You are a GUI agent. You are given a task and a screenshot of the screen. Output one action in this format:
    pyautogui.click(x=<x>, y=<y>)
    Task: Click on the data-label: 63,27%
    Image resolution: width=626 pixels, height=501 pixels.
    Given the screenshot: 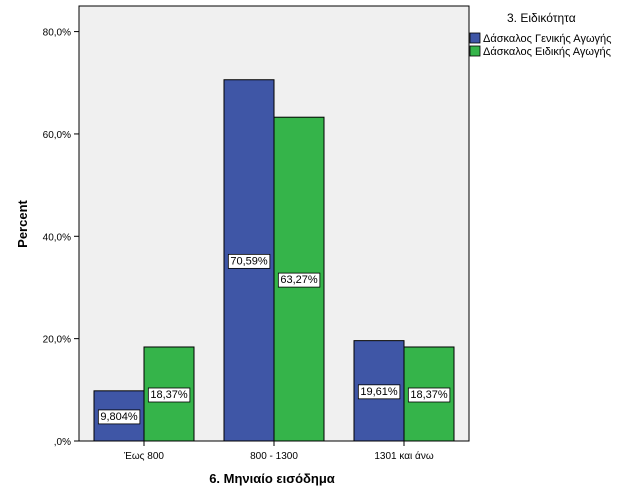 What is the action you would take?
    pyautogui.click(x=299, y=280)
    